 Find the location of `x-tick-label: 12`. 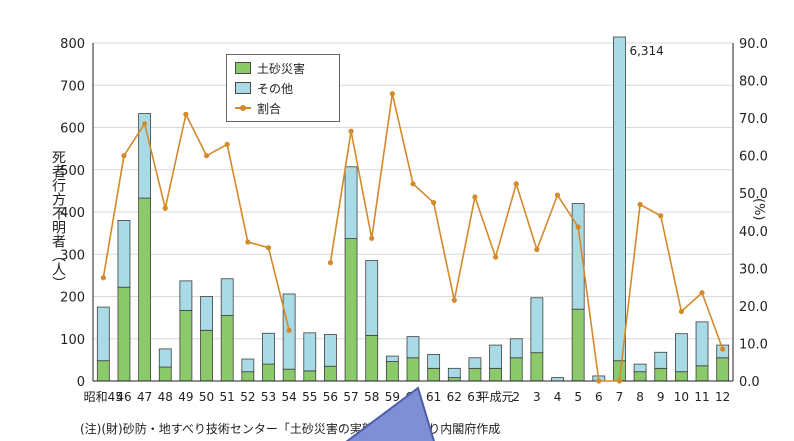

x-tick-label: 12 is located at coordinates (722, 397).